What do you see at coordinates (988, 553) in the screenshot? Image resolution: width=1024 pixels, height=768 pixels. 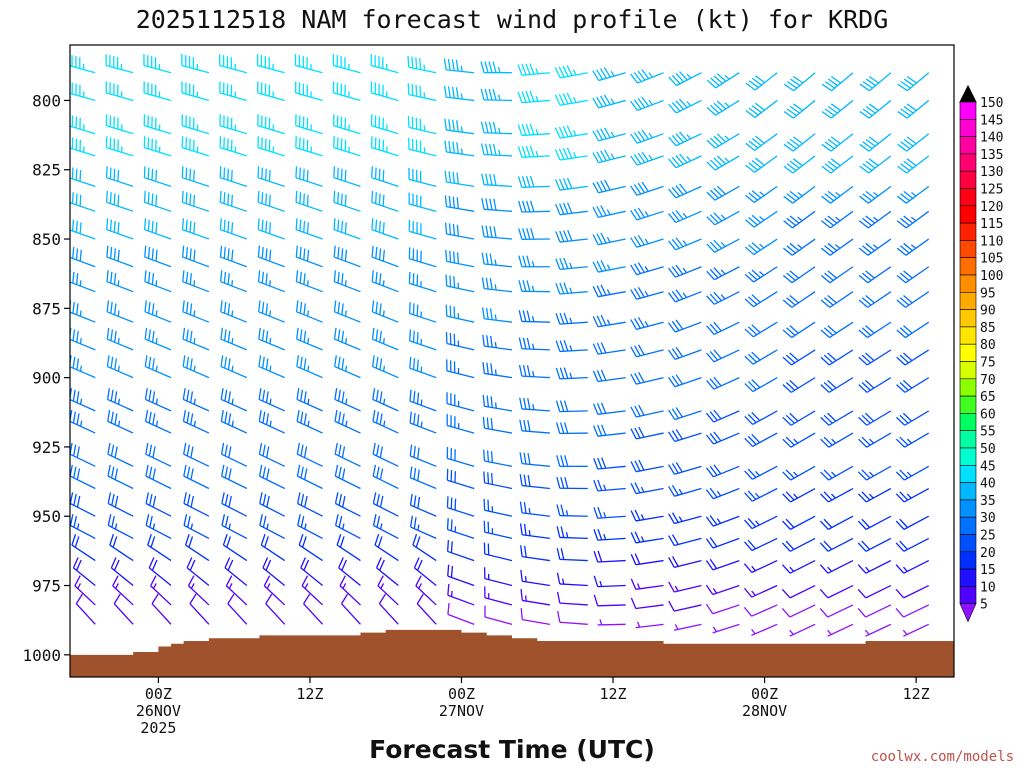 I see `legend-label: 20` at bounding box center [988, 553].